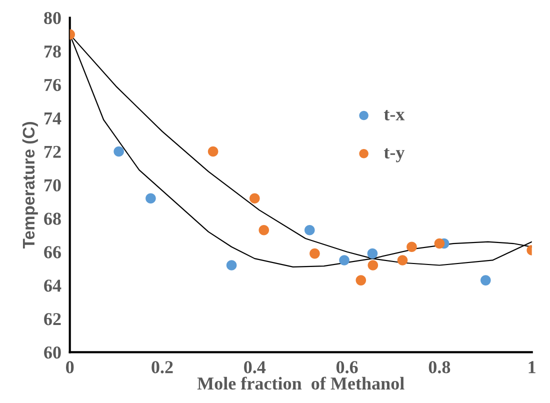 Image resolution: width=550 pixels, height=403 pixels. I want to click on x-tick-label: 0.6, so click(347, 367).